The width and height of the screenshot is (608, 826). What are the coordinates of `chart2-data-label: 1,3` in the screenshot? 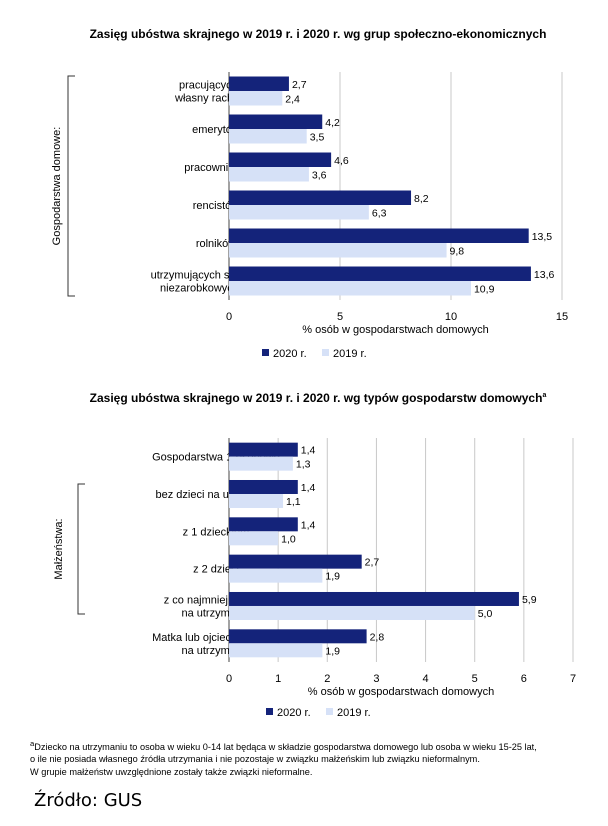 It's located at (303, 465).